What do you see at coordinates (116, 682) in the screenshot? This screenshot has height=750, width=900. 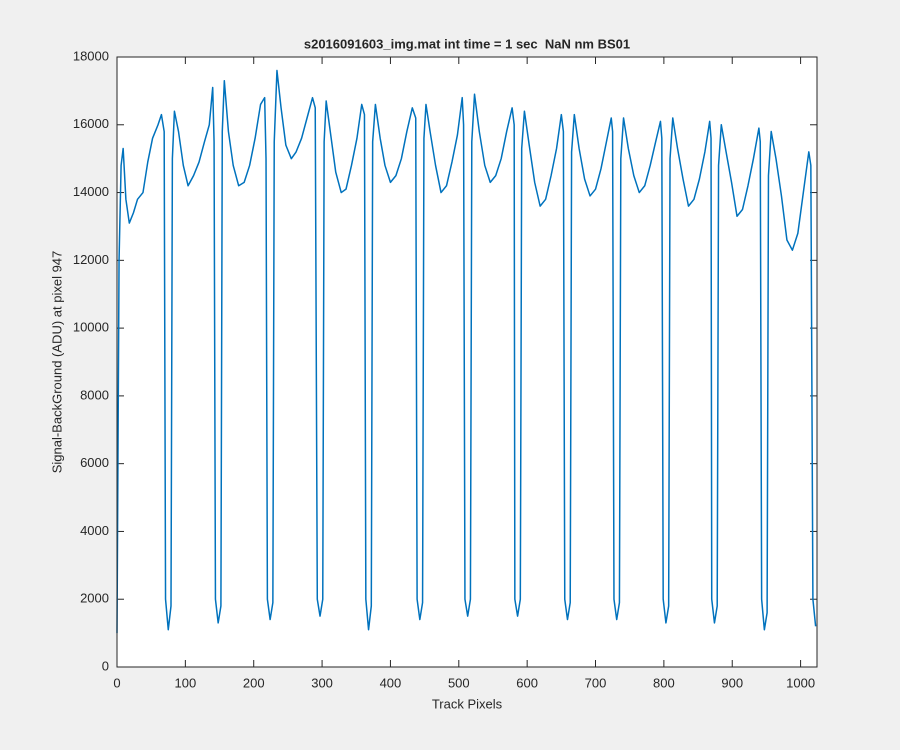 I see `x-tick-label: 0` at bounding box center [116, 682].